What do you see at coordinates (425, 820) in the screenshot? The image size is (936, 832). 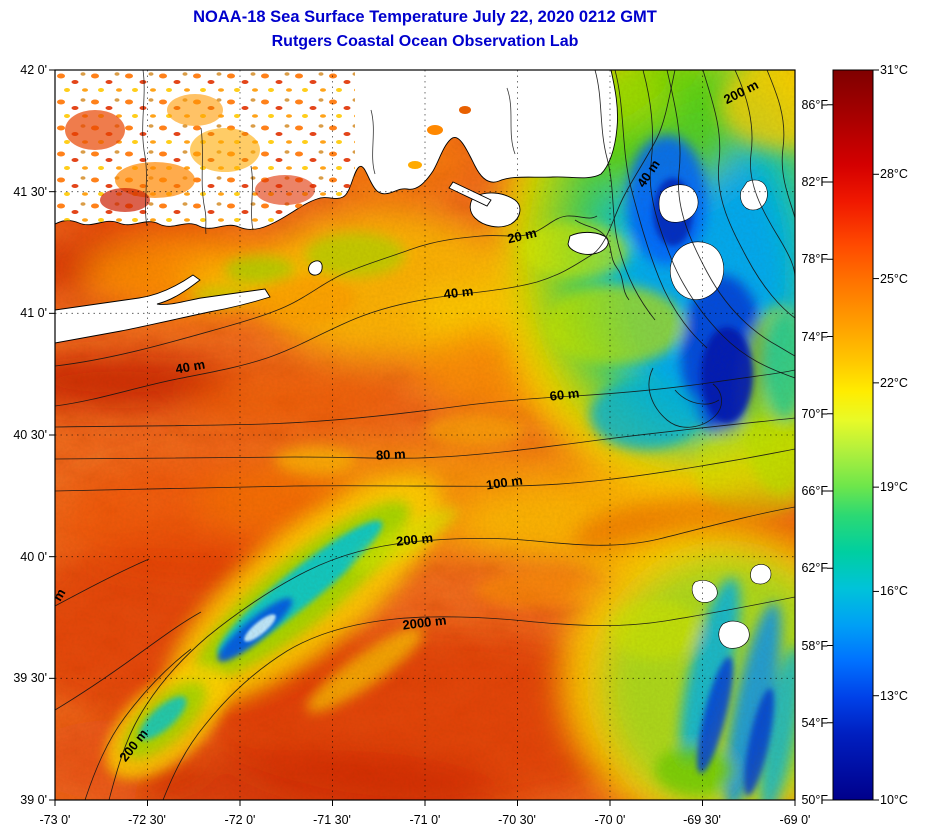 I see `lon-tick-label: -71 0'` at bounding box center [425, 820].